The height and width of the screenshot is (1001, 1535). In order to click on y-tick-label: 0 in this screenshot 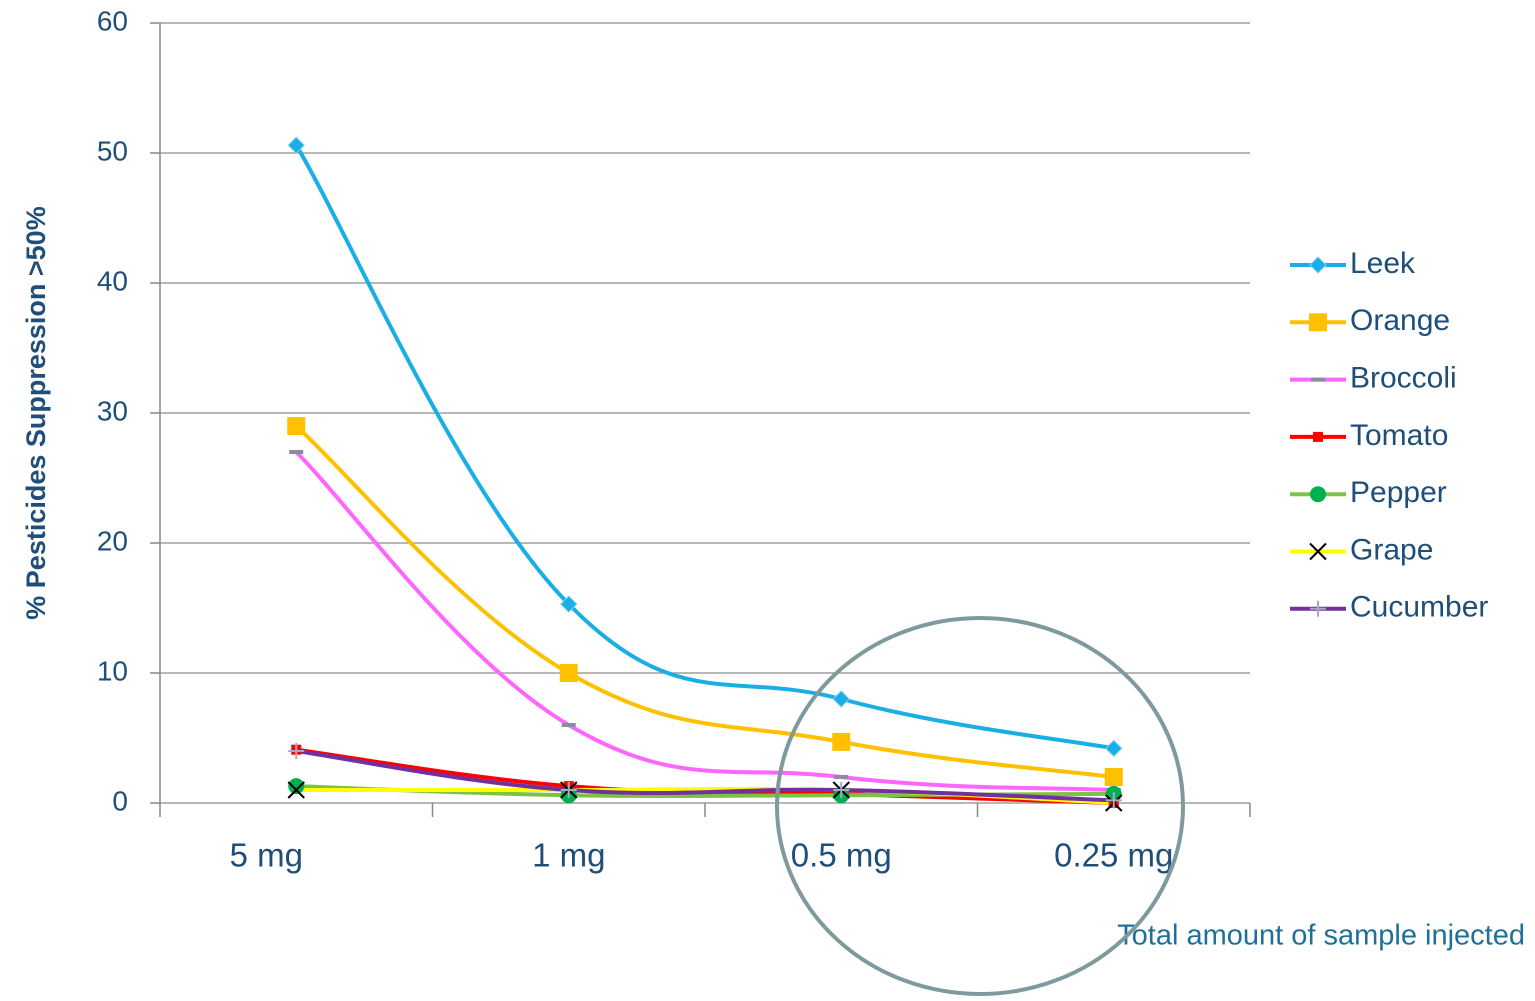, I will do `click(120, 800)`.